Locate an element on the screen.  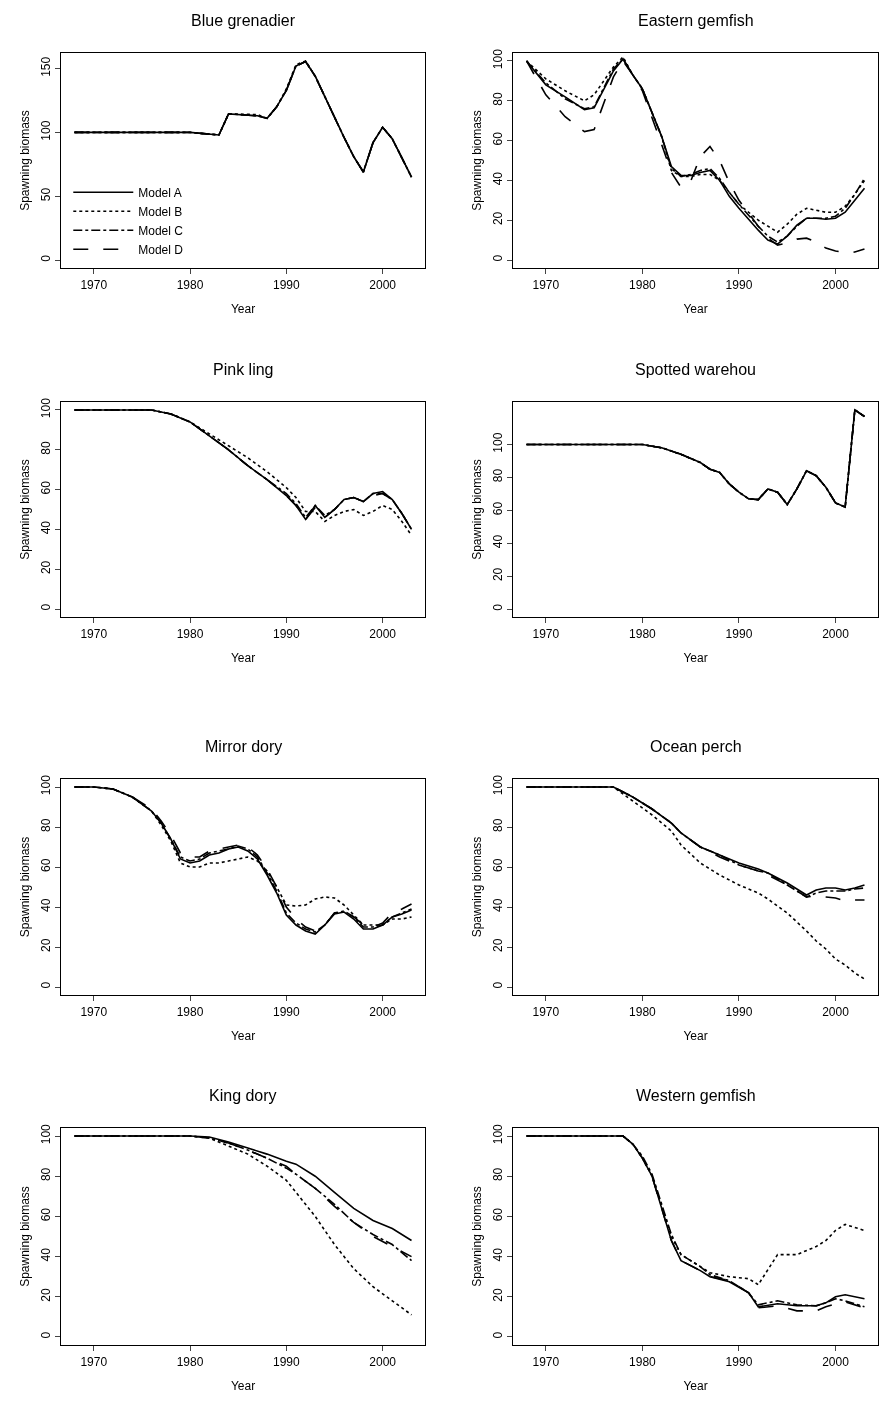
chart-title: Blue grenadier is located at coordinates (243, 20).